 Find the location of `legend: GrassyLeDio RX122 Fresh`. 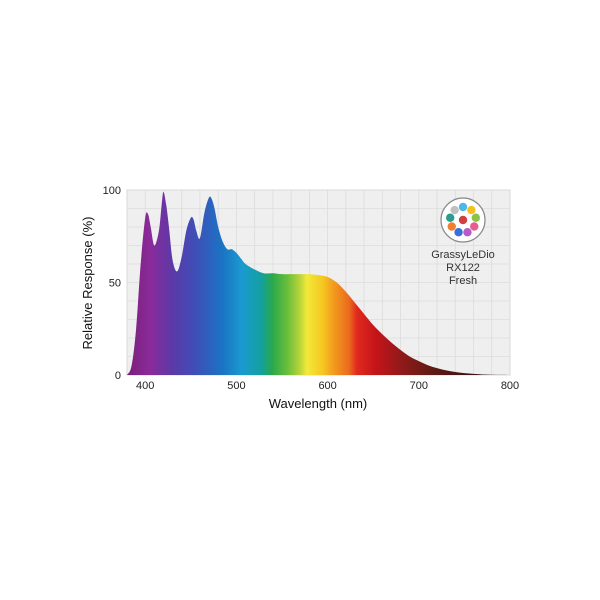

legend: GrassyLeDio RX122 Fresh is located at coordinates (463, 242).